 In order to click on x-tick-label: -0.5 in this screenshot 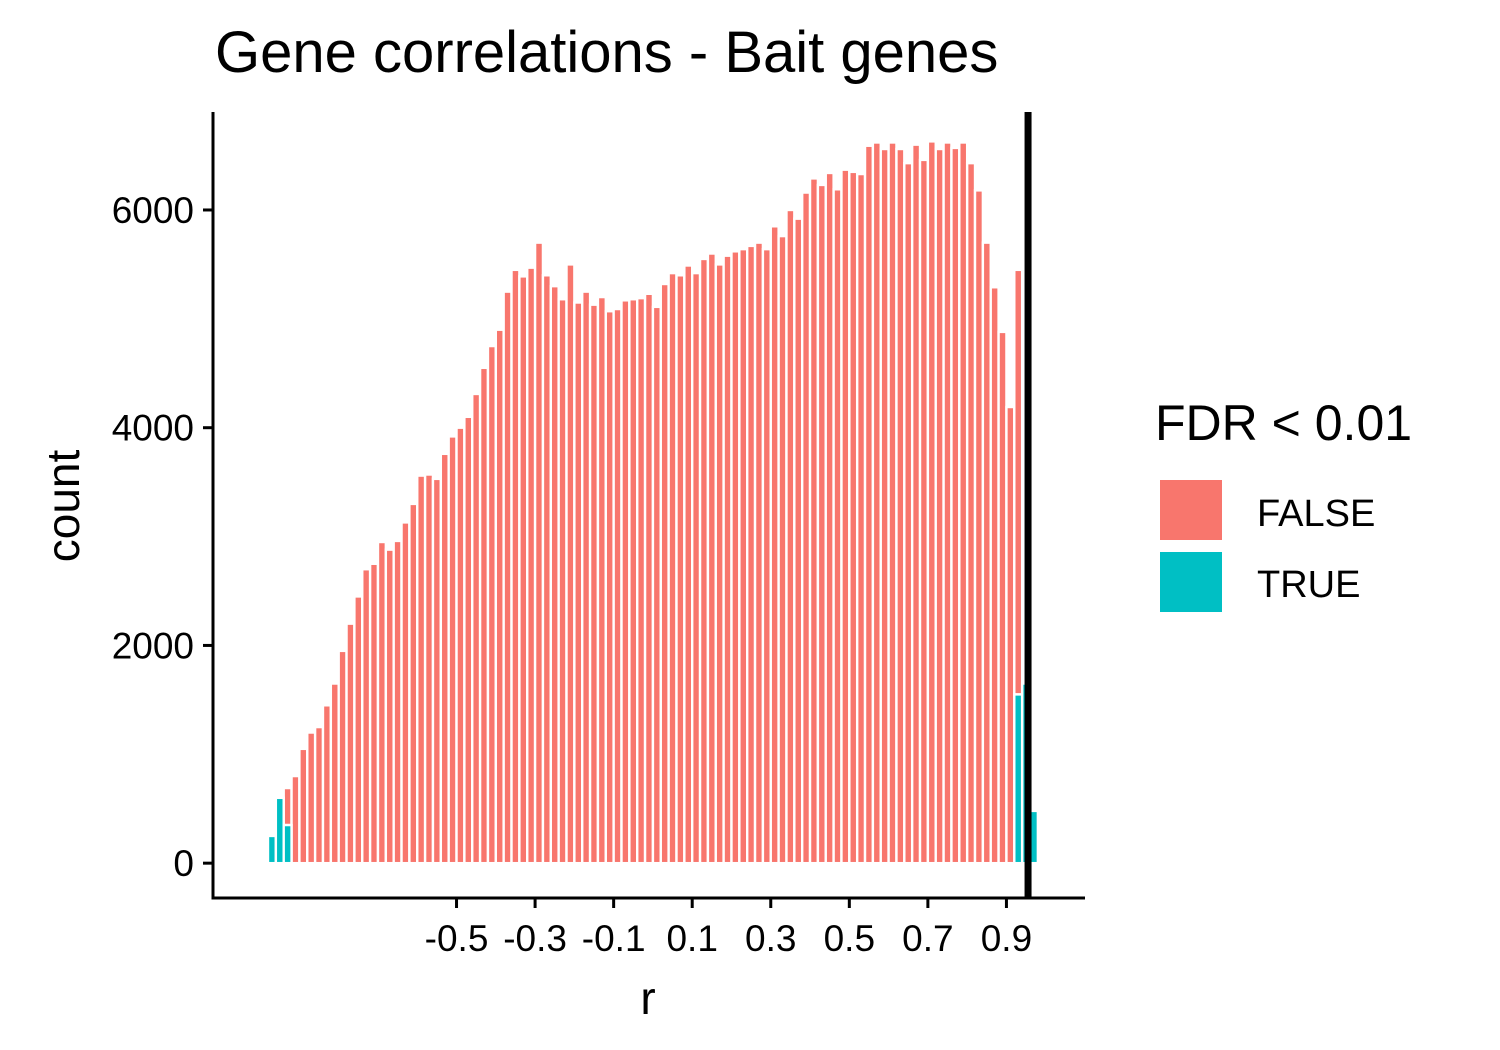, I will do `click(457, 938)`.